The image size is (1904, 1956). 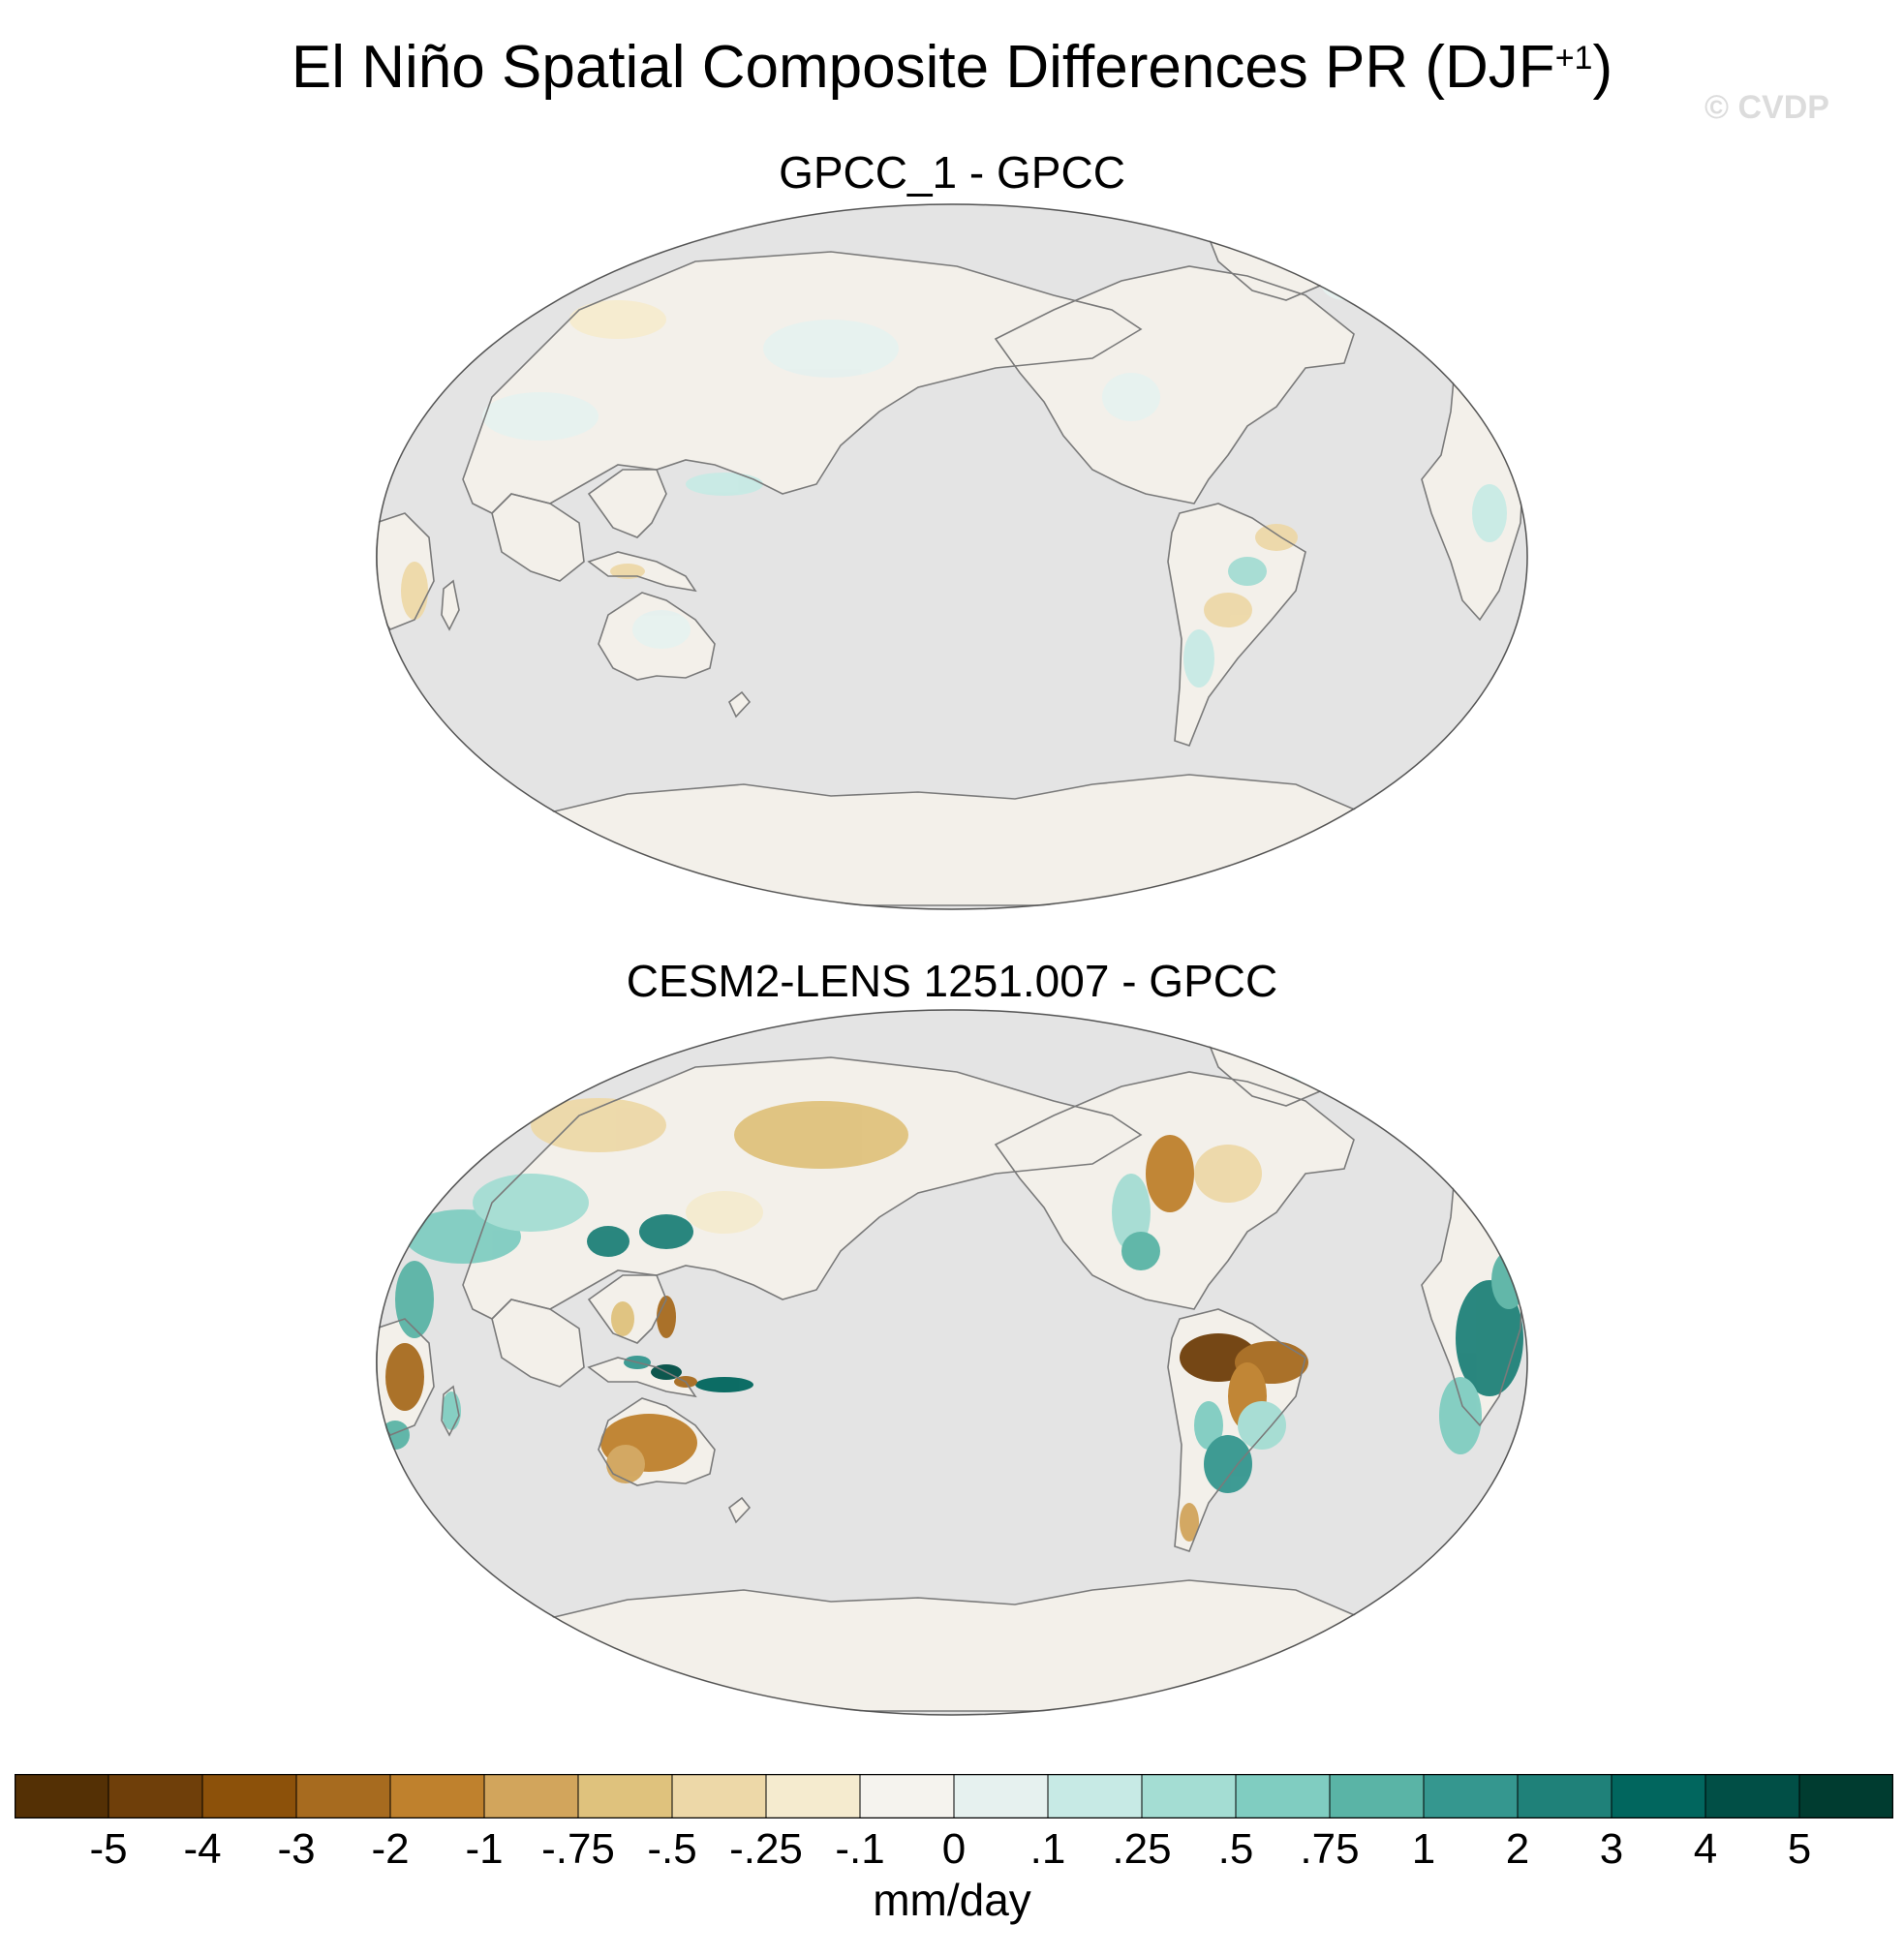 What do you see at coordinates (1236, 1849) in the screenshot?
I see `colorbar-tick-label: .5` at bounding box center [1236, 1849].